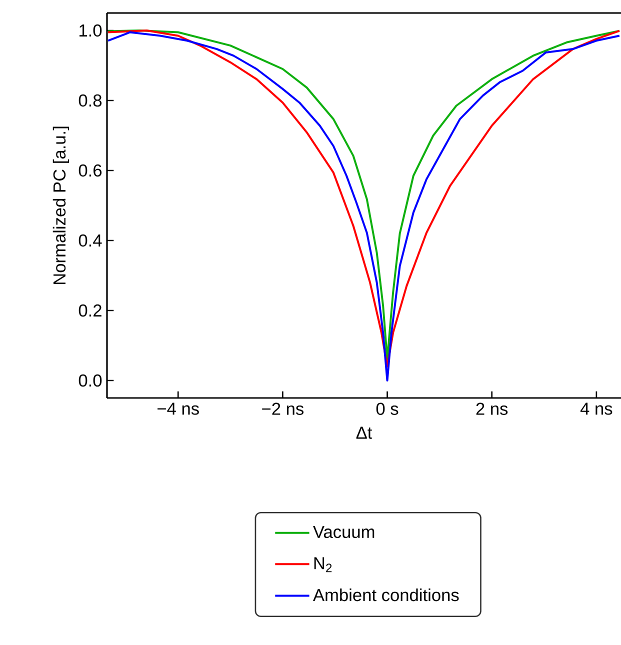  What do you see at coordinates (323, 564) in the screenshot?
I see `legend-label: N$_{2}$` at bounding box center [323, 564].